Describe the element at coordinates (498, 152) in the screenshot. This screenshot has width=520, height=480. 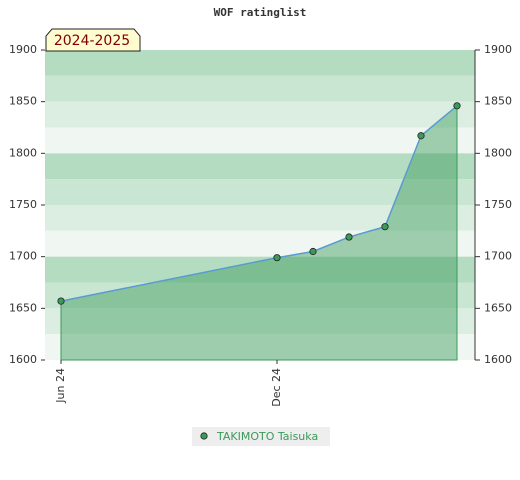
I see `y2-tick-label: 1800` at that location.